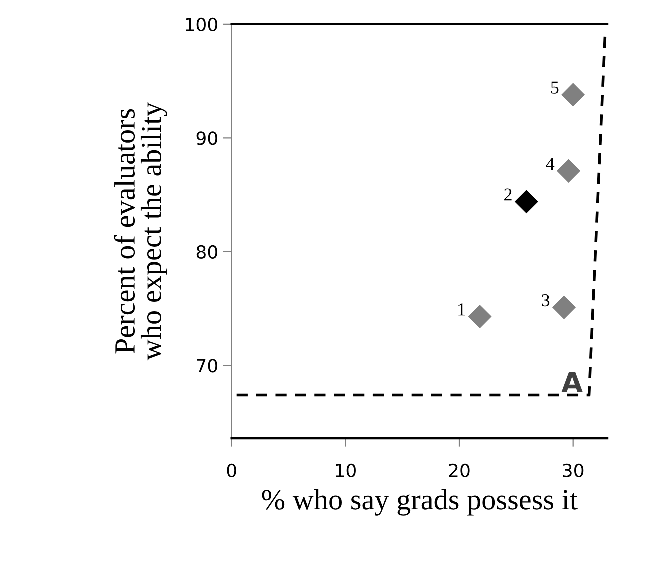 The height and width of the screenshot is (568, 672). What do you see at coordinates (231, 471) in the screenshot?
I see `x-tick-label: 0` at bounding box center [231, 471].